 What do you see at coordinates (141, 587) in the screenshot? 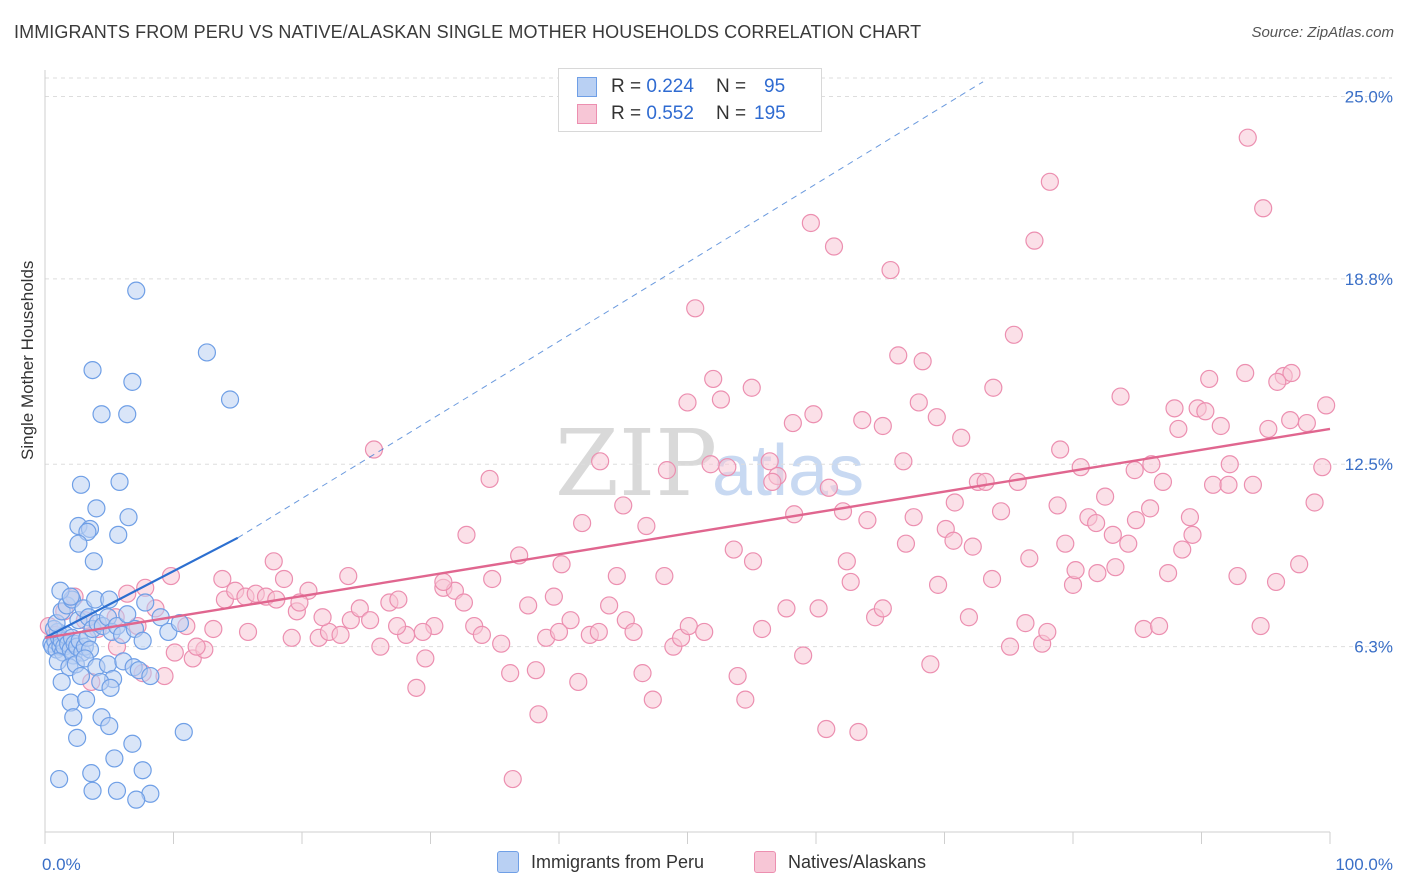
I see `trend-line-peru` at bounding box center [141, 587].